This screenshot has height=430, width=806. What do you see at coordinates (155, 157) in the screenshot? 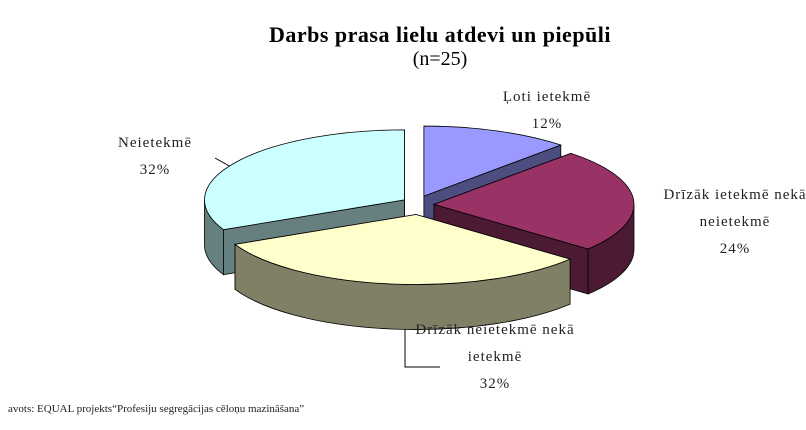
I see `slice-label: Neietekmē 32%` at bounding box center [155, 157].